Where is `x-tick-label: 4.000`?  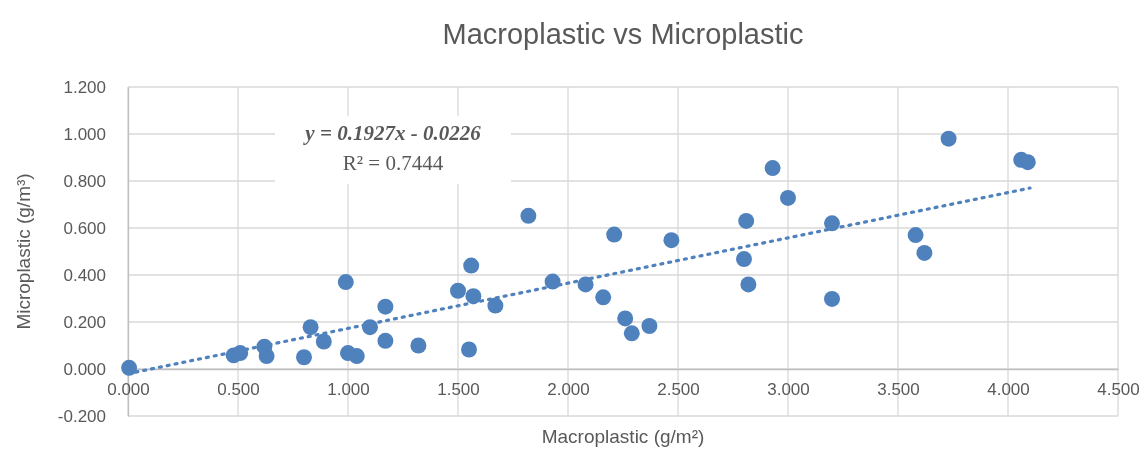
x-tick-label: 4.000 is located at coordinates (1008, 390).